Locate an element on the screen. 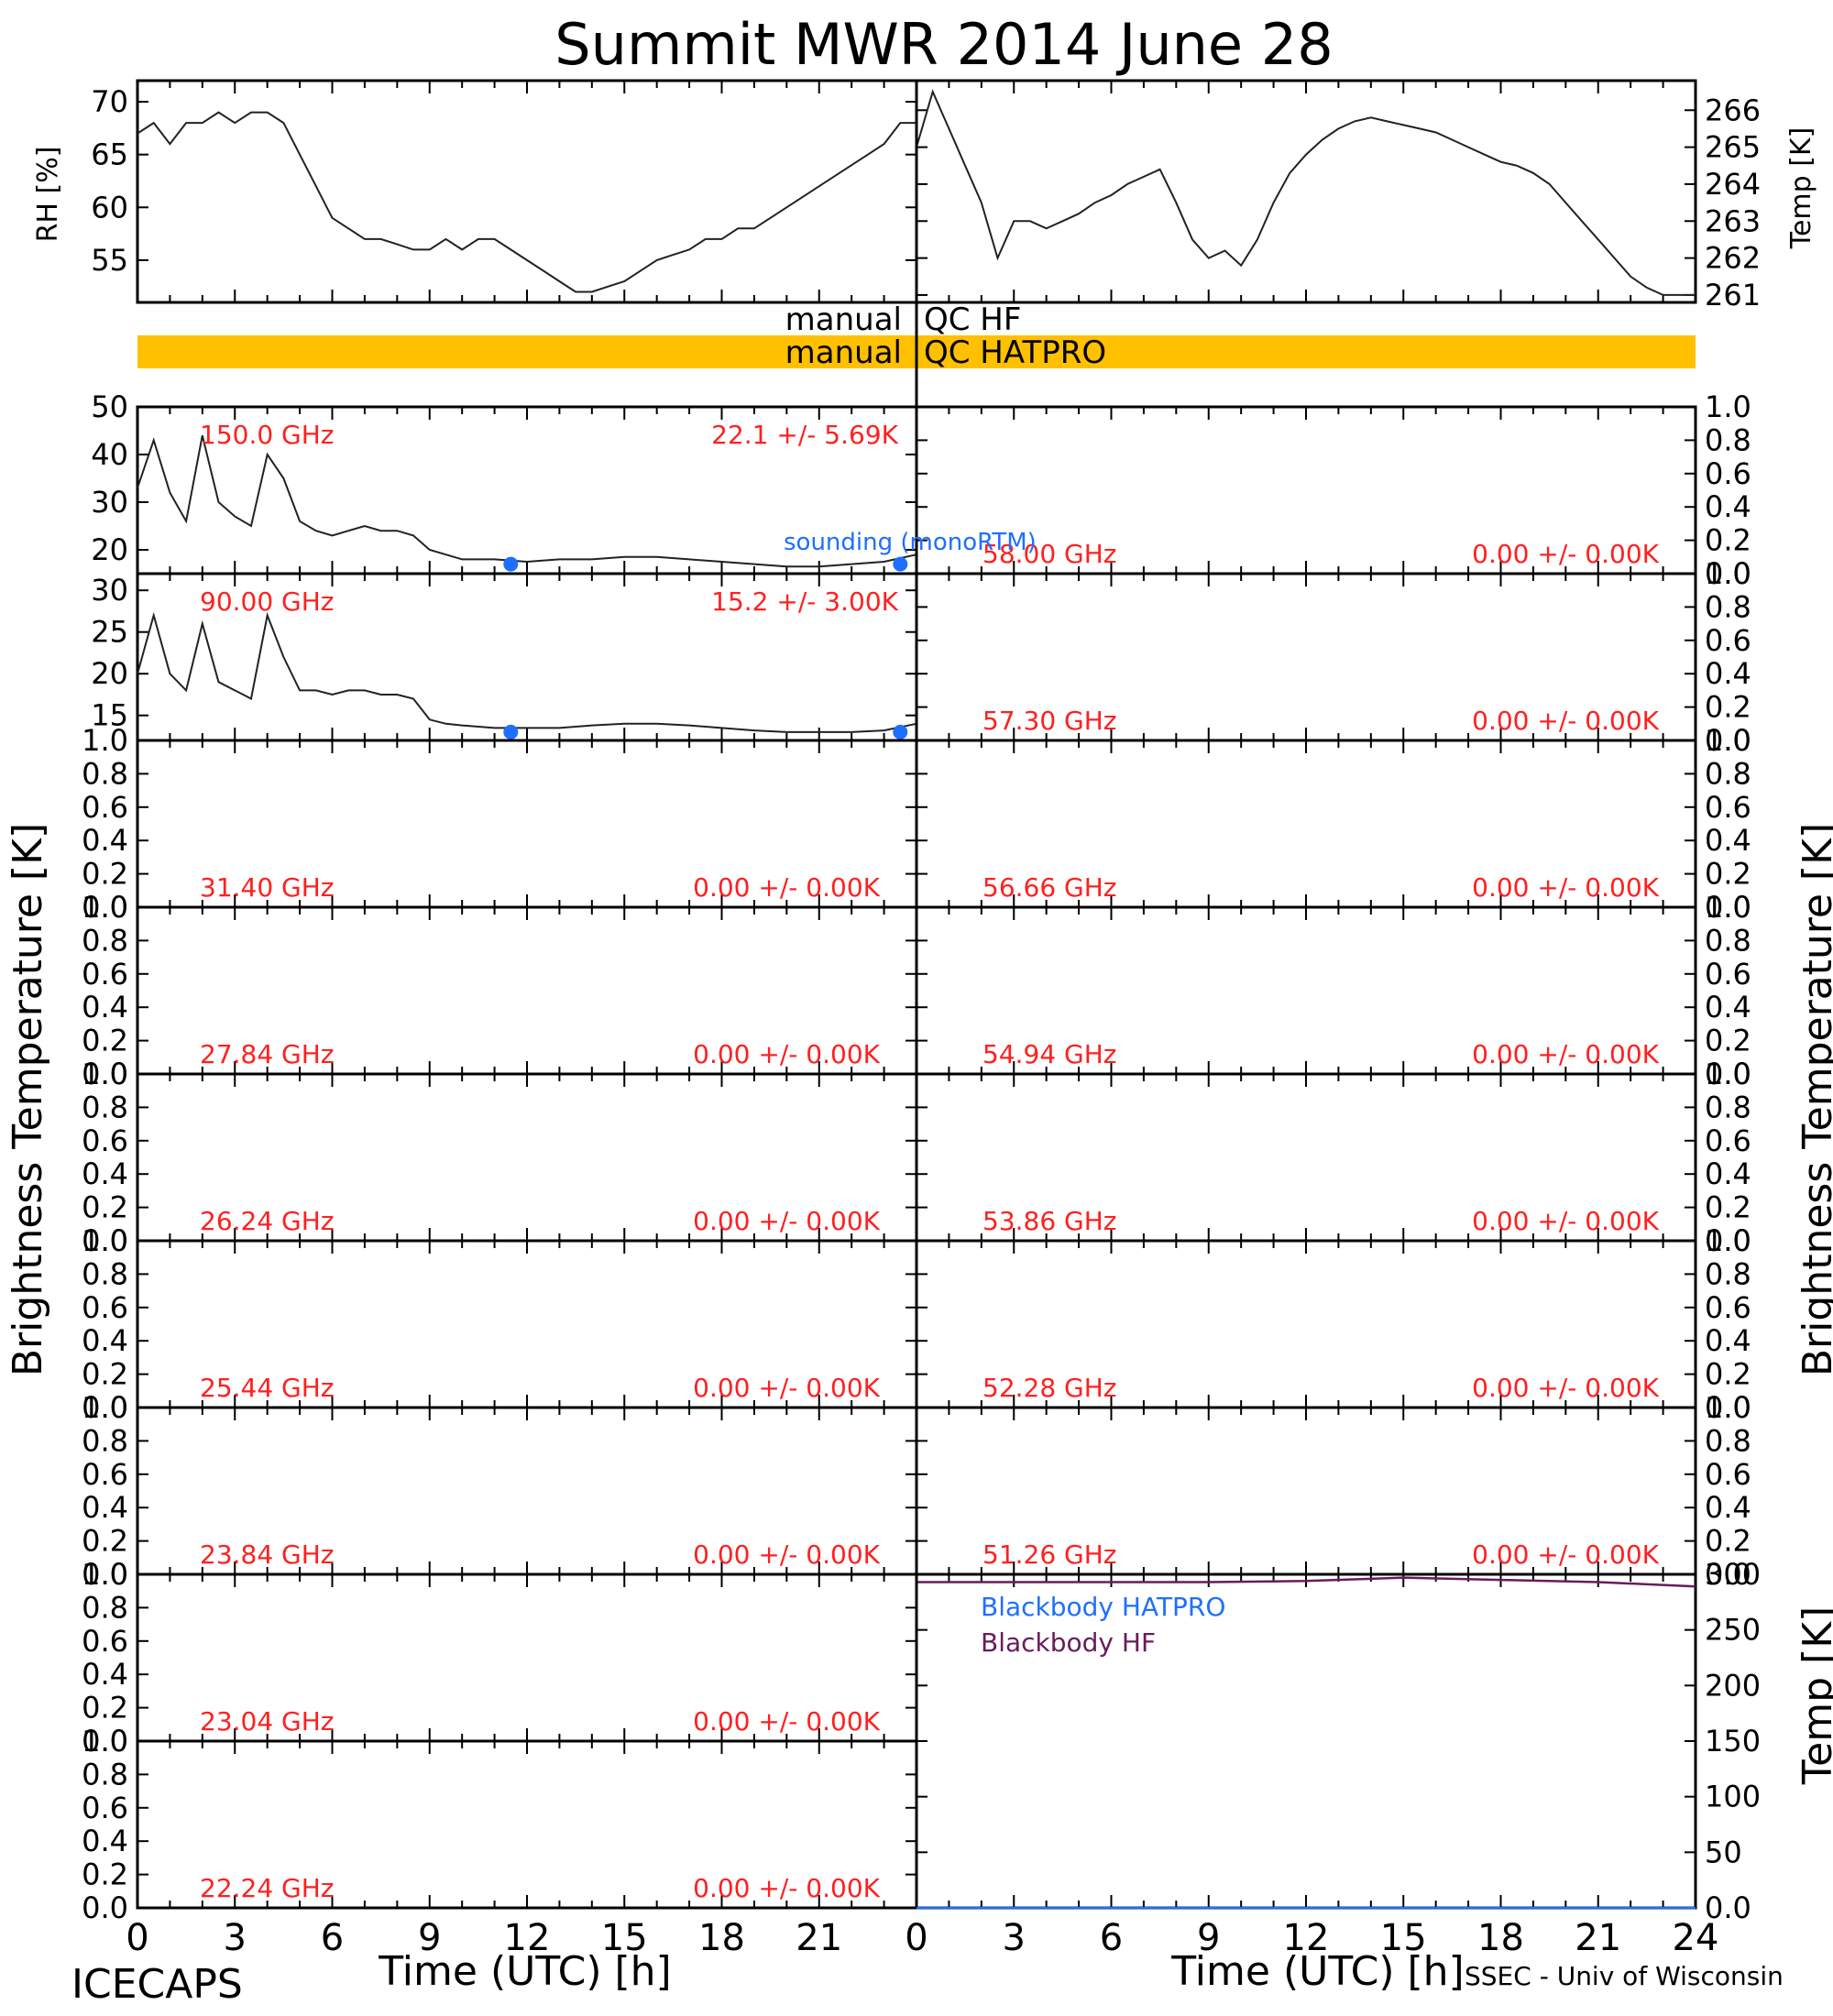  series-line-90-00-ghz is located at coordinates (527, 672).